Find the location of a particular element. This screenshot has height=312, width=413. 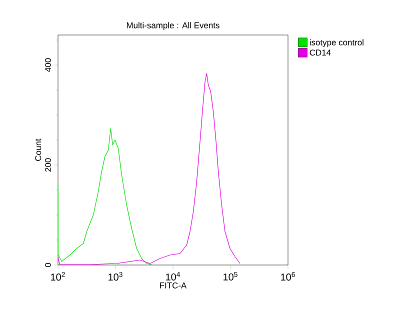

legend-label: isotype control is located at coordinates (337, 43).